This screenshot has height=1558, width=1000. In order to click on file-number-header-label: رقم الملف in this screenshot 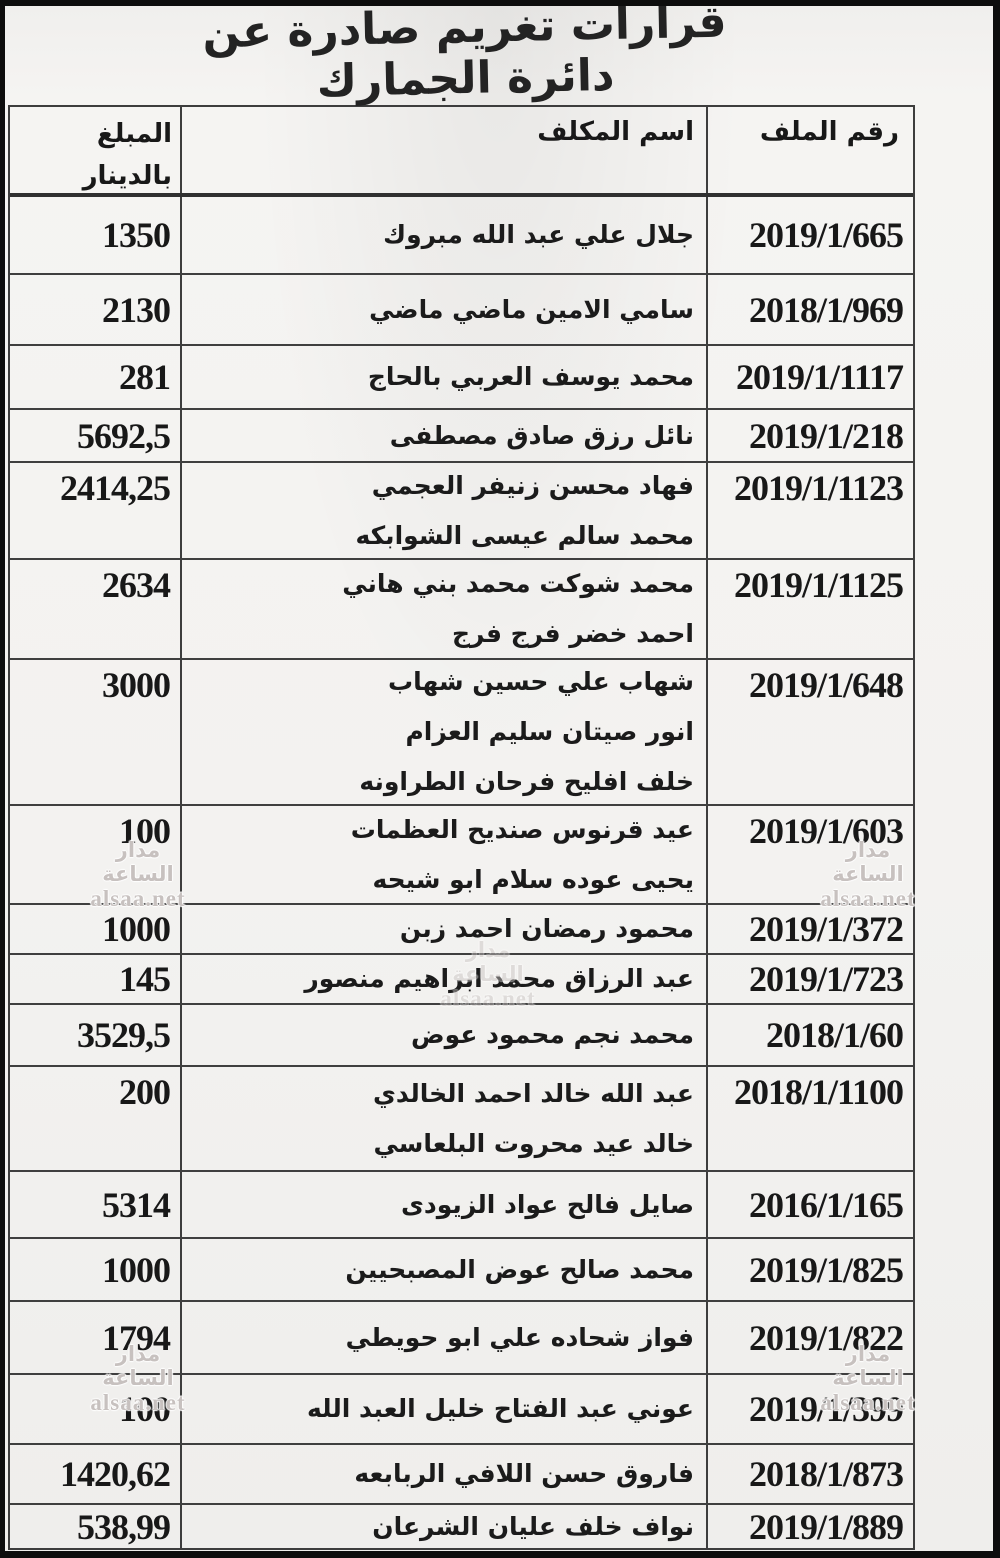, I will do `click(829, 132)`.